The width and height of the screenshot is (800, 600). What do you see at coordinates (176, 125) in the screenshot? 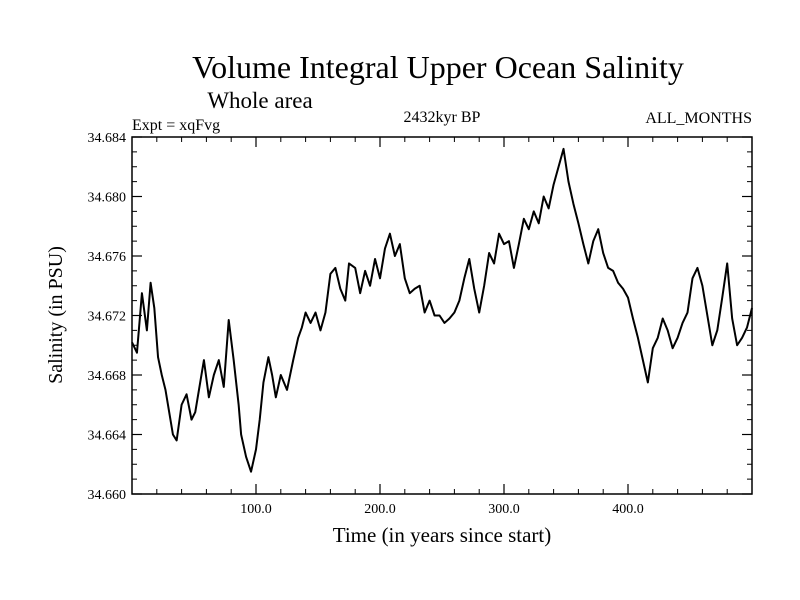
I see `experiment-label: Expt = xqFvg` at bounding box center [176, 125].